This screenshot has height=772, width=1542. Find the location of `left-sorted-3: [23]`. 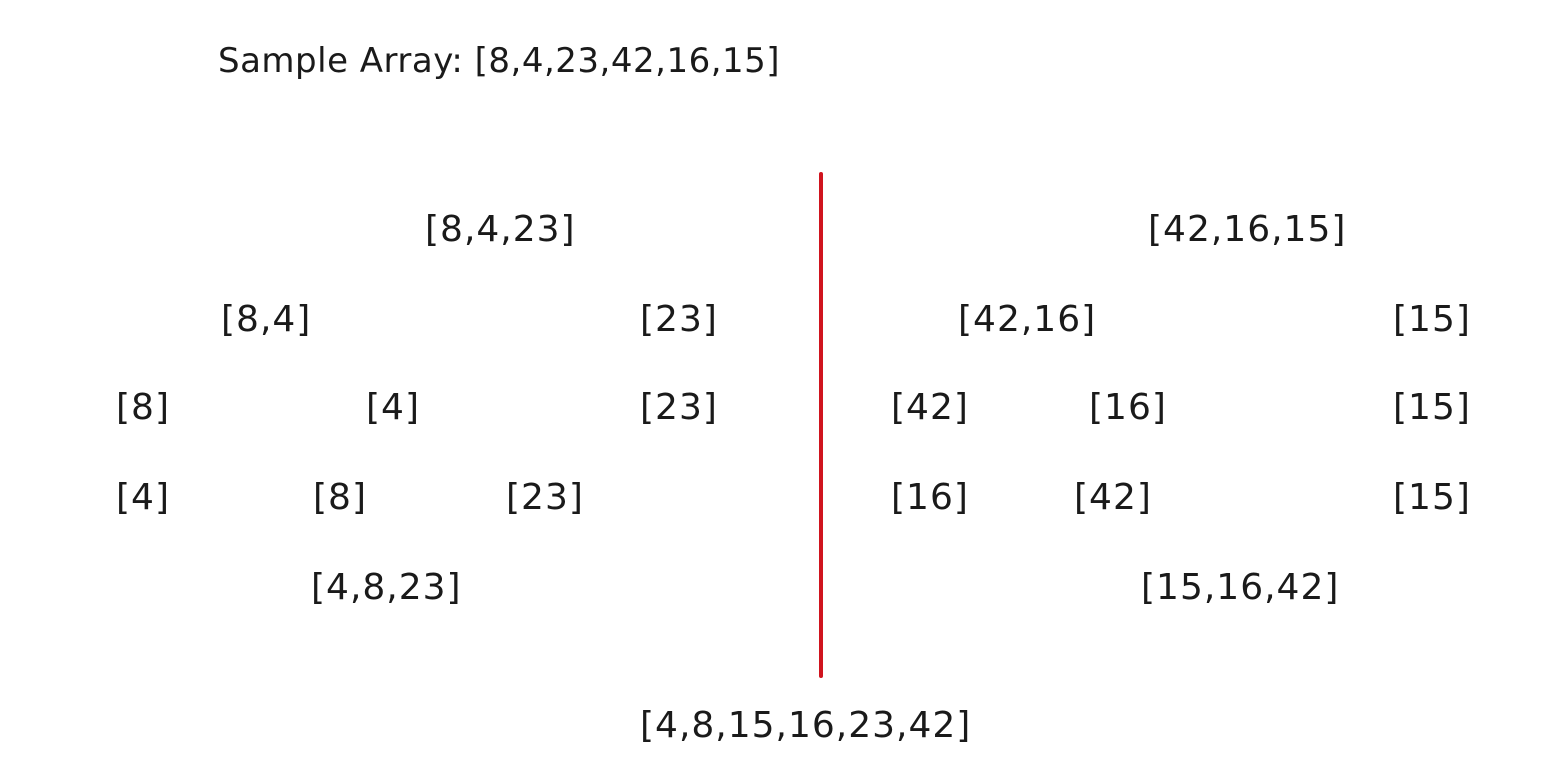

left-sorted-3: [23] is located at coordinates (545, 497).